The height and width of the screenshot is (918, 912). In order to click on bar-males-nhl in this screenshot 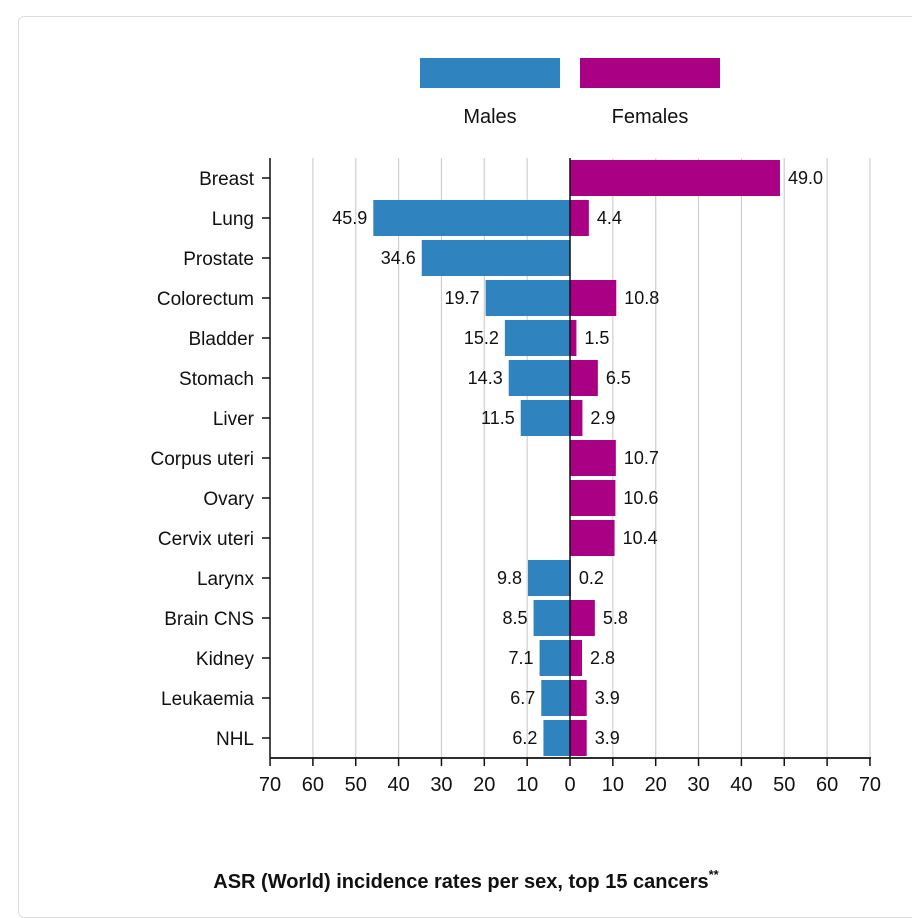, I will do `click(556, 738)`.